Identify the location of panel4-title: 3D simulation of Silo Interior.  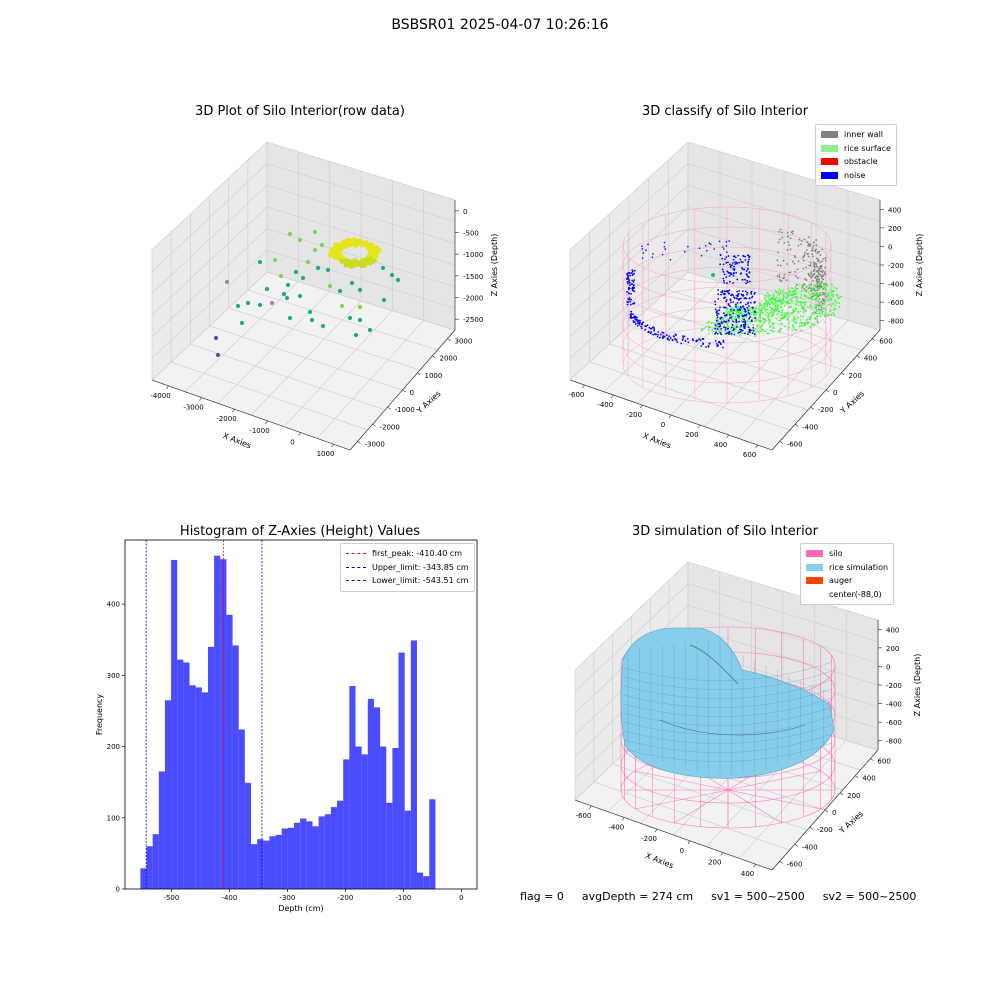
(725, 531).